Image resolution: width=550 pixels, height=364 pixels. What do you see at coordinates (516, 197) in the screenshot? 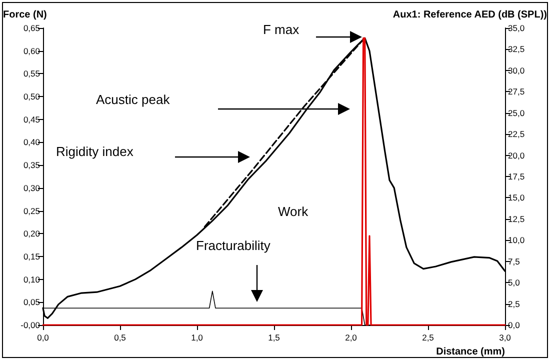
I see `y2-tick-label: 15,0` at bounding box center [516, 197].